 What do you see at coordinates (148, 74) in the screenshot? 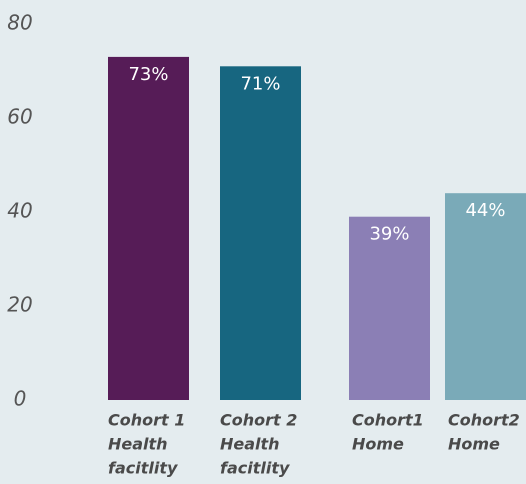
I see `value-label: 73%` at bounding box center [148, 74].